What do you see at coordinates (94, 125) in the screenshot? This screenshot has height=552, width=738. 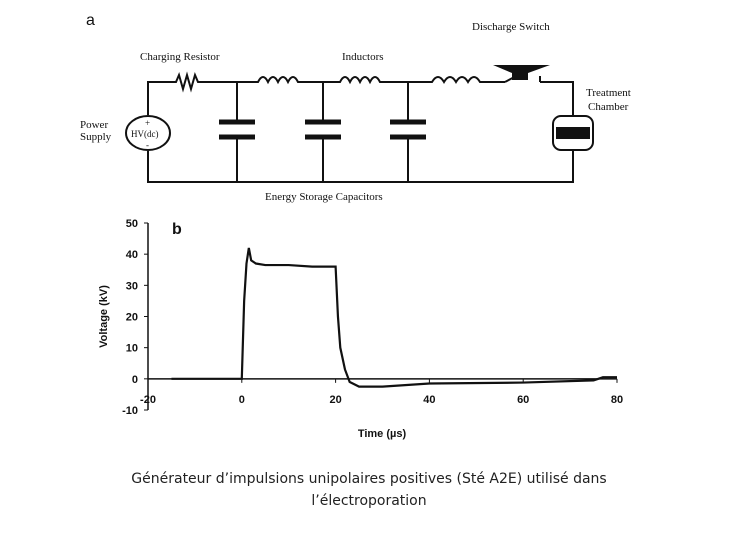 I see `label: Power` at bounding box center [94, 125].